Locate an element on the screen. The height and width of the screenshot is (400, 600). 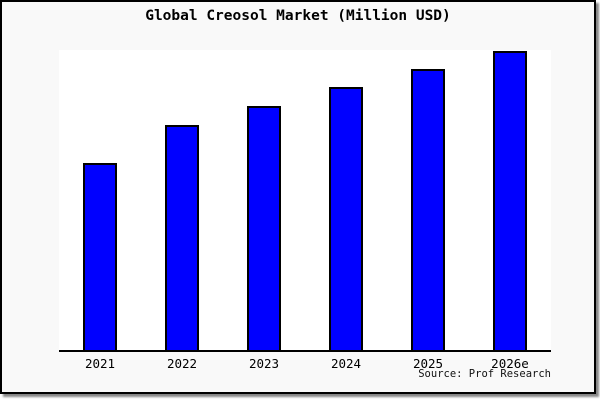
x-tick-label-2026e: 2026e is located at coordinates (510, 363).